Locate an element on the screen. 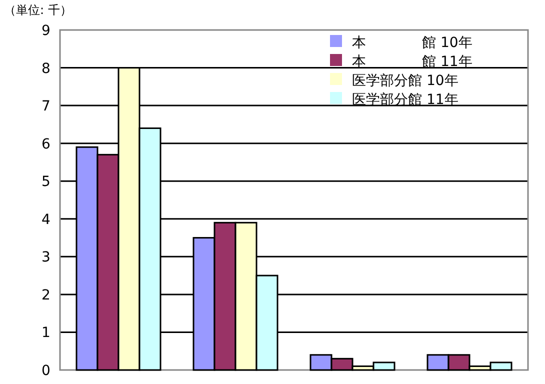 The height and width of the screenshot is (384, 545). y-tick-label: 6 is located at coordinates (46, 144).